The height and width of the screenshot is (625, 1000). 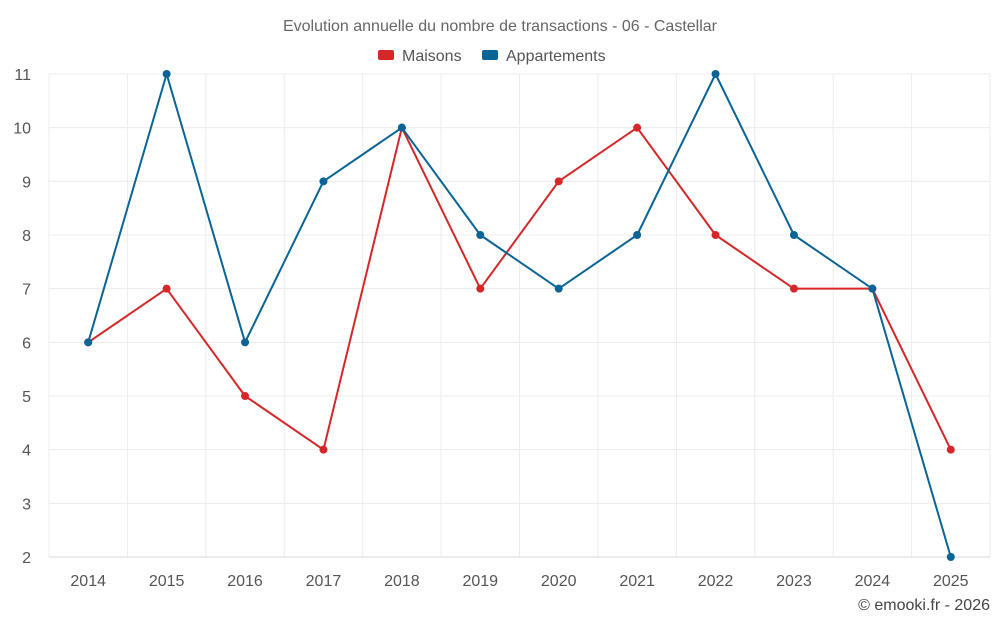 What do you see at coordinates (950, 557) in the screenshot?
I see `point-appartements-2025` at bounding box center [950, 557].